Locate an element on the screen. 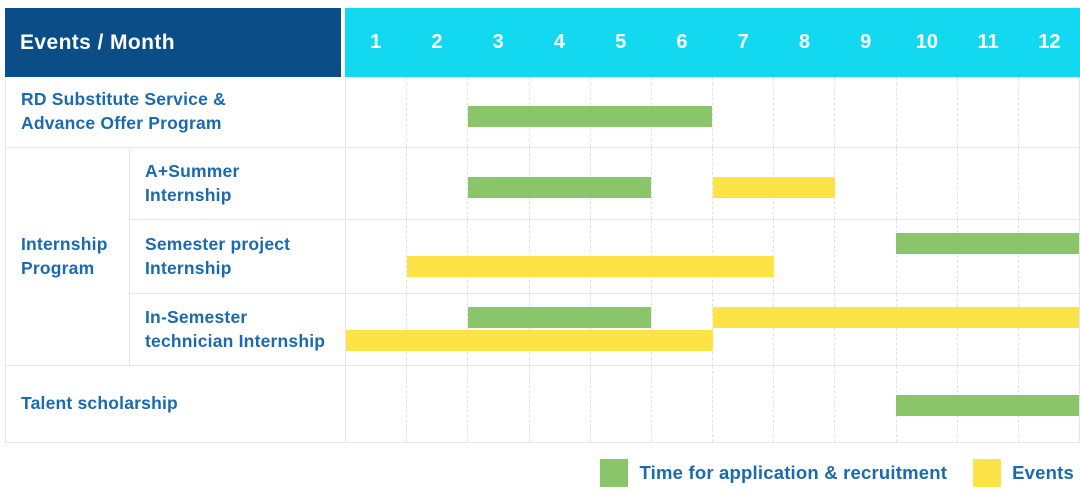 The width and height of the screenshot is (1080, 494). row-label-in-semester-technician: In-Semester technician Internship is located at coordinates (238, 329).